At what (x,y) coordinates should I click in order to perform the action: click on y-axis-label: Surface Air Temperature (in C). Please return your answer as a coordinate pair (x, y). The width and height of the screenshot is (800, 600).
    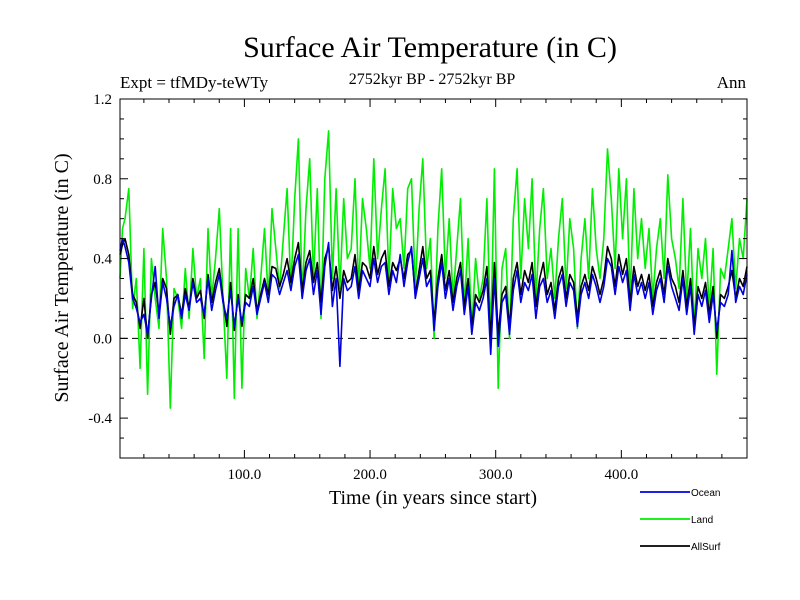
    Looking at the image, I should click on (62, 277).